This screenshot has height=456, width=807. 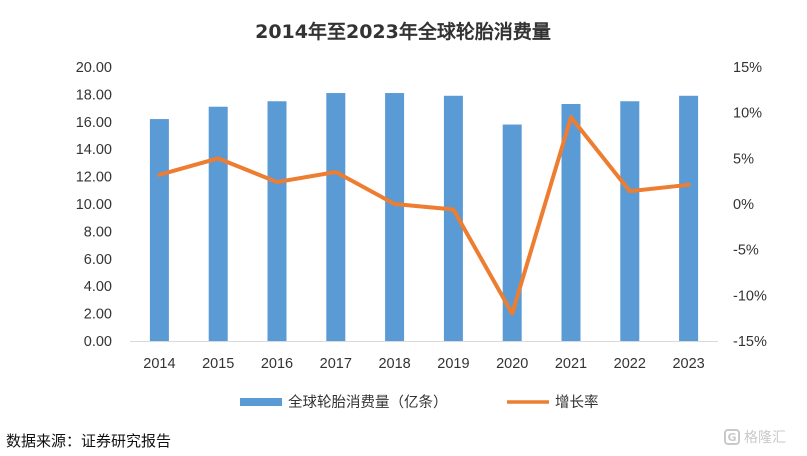 What do you see at coordinates (630, 221) in the screenshot?
I see `bar-2022` at bounding box center [630, 221].